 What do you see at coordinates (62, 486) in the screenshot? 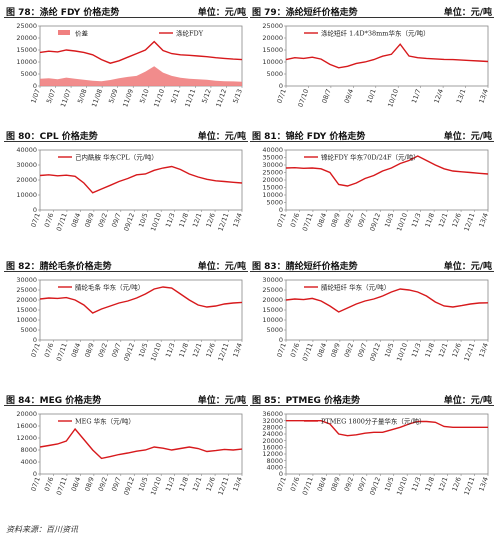
I see `x-tick-label: 07/11` at bounding box center [62, 486].